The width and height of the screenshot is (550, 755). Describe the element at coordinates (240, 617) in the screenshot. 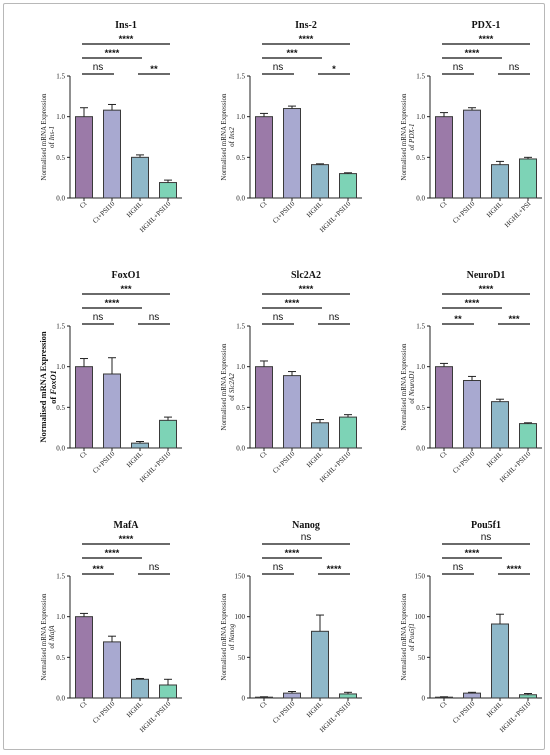

I see `y-tick-label: 100` at that location.